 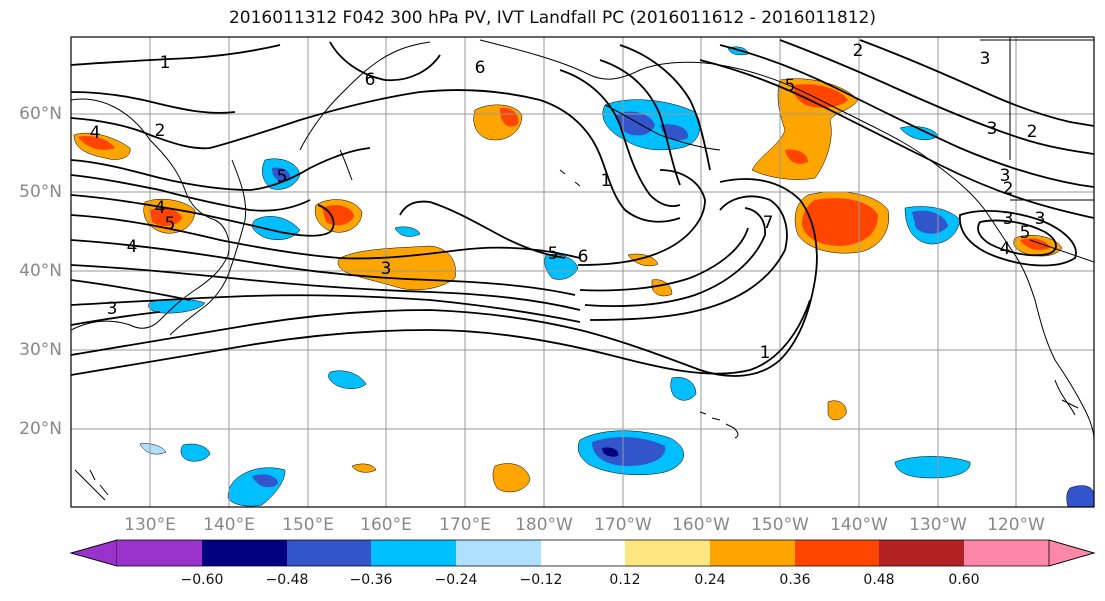 I want to click on lat-label: 50°N, so click(x=40, y=192).